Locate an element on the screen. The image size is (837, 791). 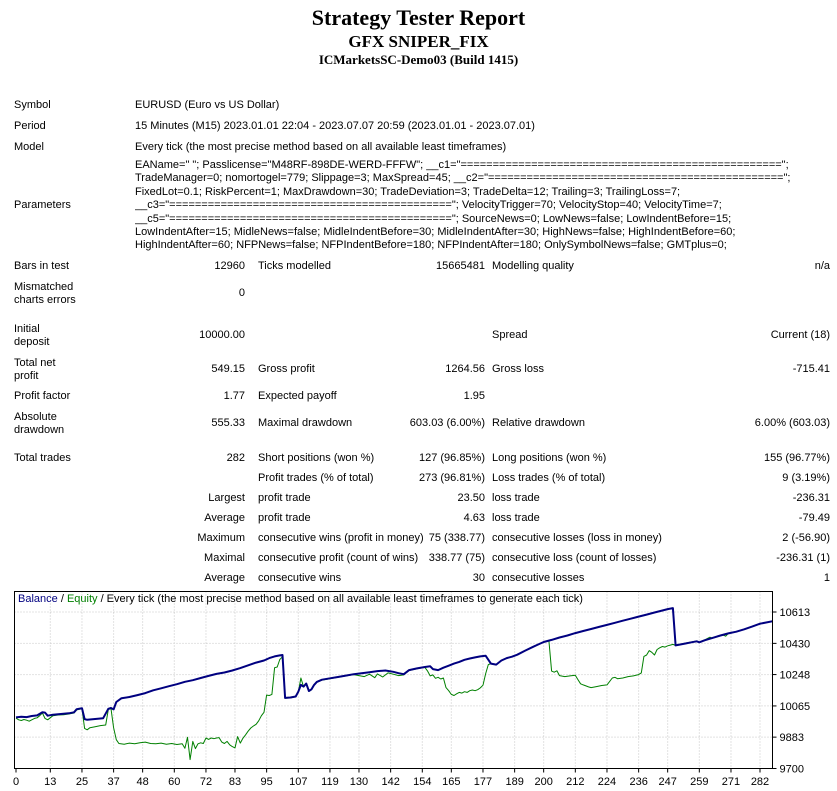
row-value-1: Maximal is located at coordinates (224, 558).